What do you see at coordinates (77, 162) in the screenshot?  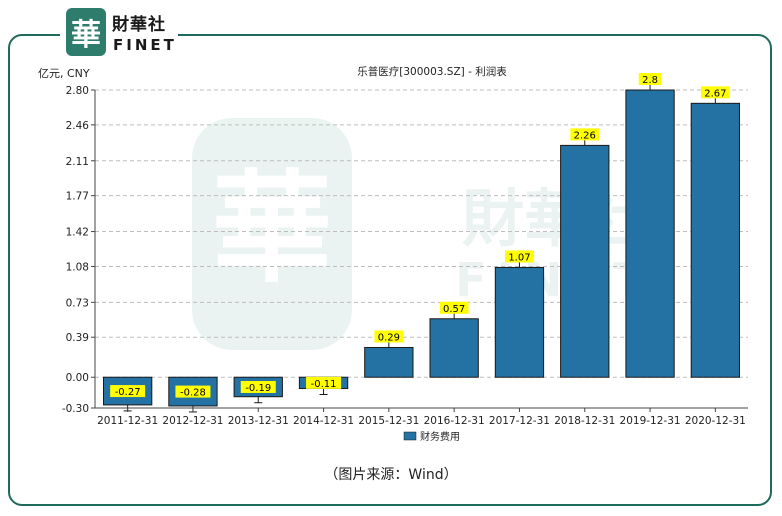 I see `y-tick-label: 2.11` at bounding box center [77, 162].